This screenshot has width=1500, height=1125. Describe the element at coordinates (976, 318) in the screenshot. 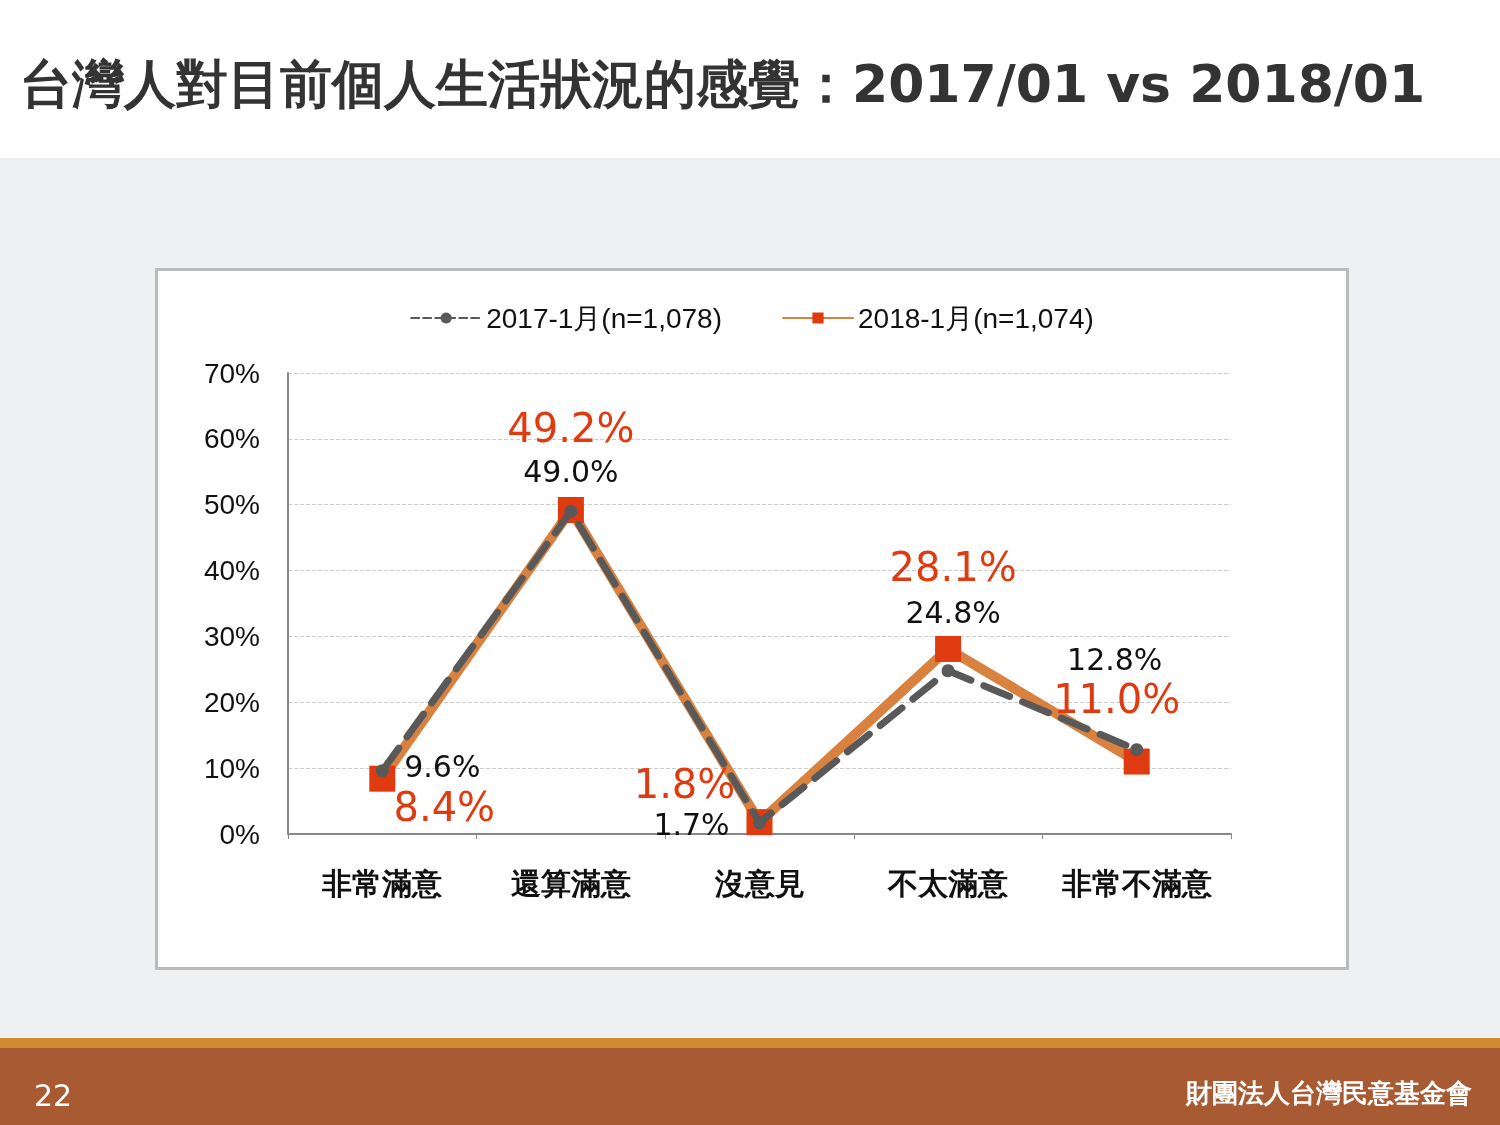

I see `legend-label: 2018-1月(n=1,074)` at that location.